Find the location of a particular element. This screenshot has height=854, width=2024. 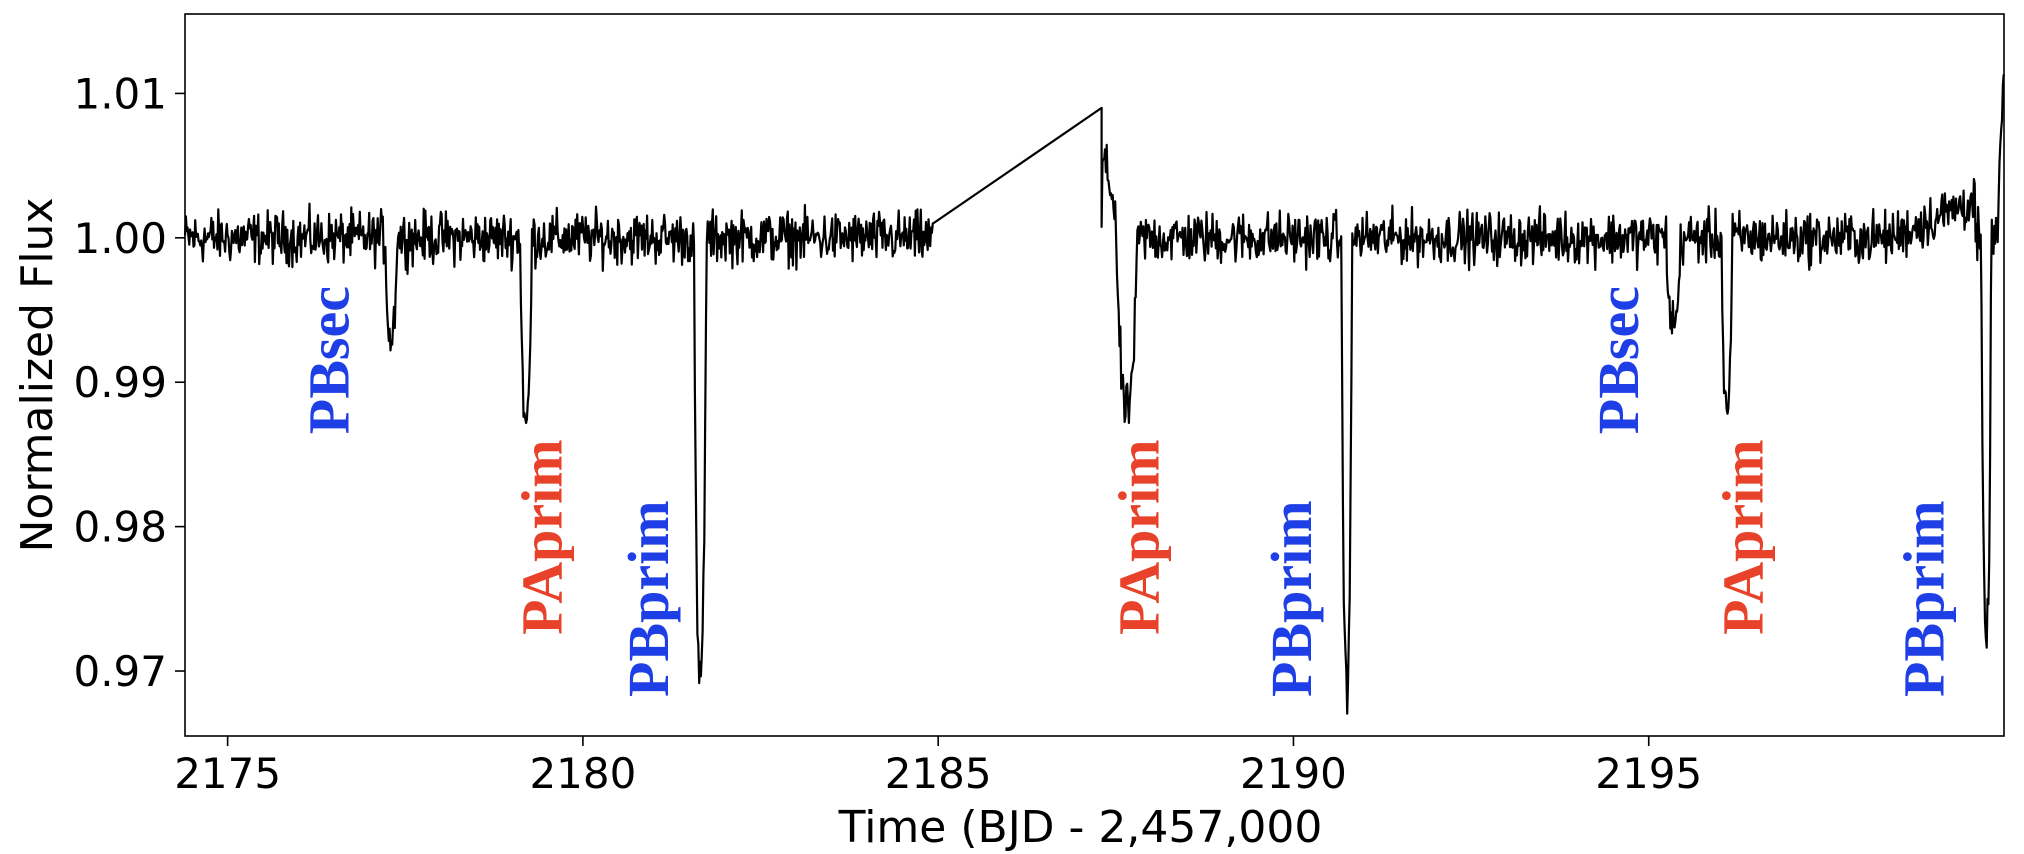

x-tick-label: 2180 is located at coordinates (582, 773).